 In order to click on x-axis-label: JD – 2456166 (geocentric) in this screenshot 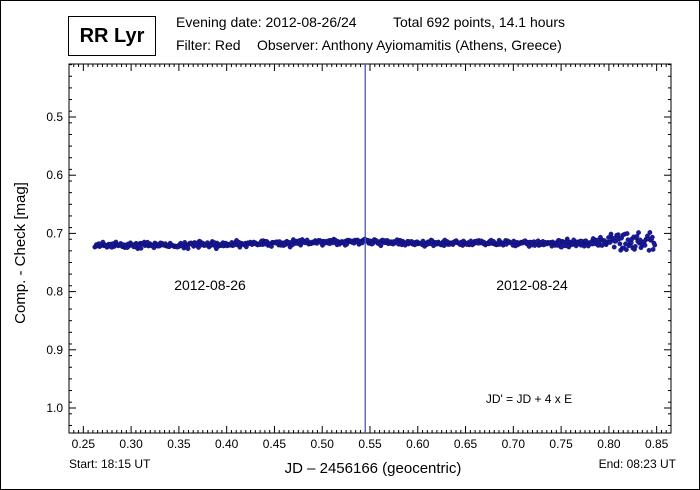, I will do `click(373, 468)`.